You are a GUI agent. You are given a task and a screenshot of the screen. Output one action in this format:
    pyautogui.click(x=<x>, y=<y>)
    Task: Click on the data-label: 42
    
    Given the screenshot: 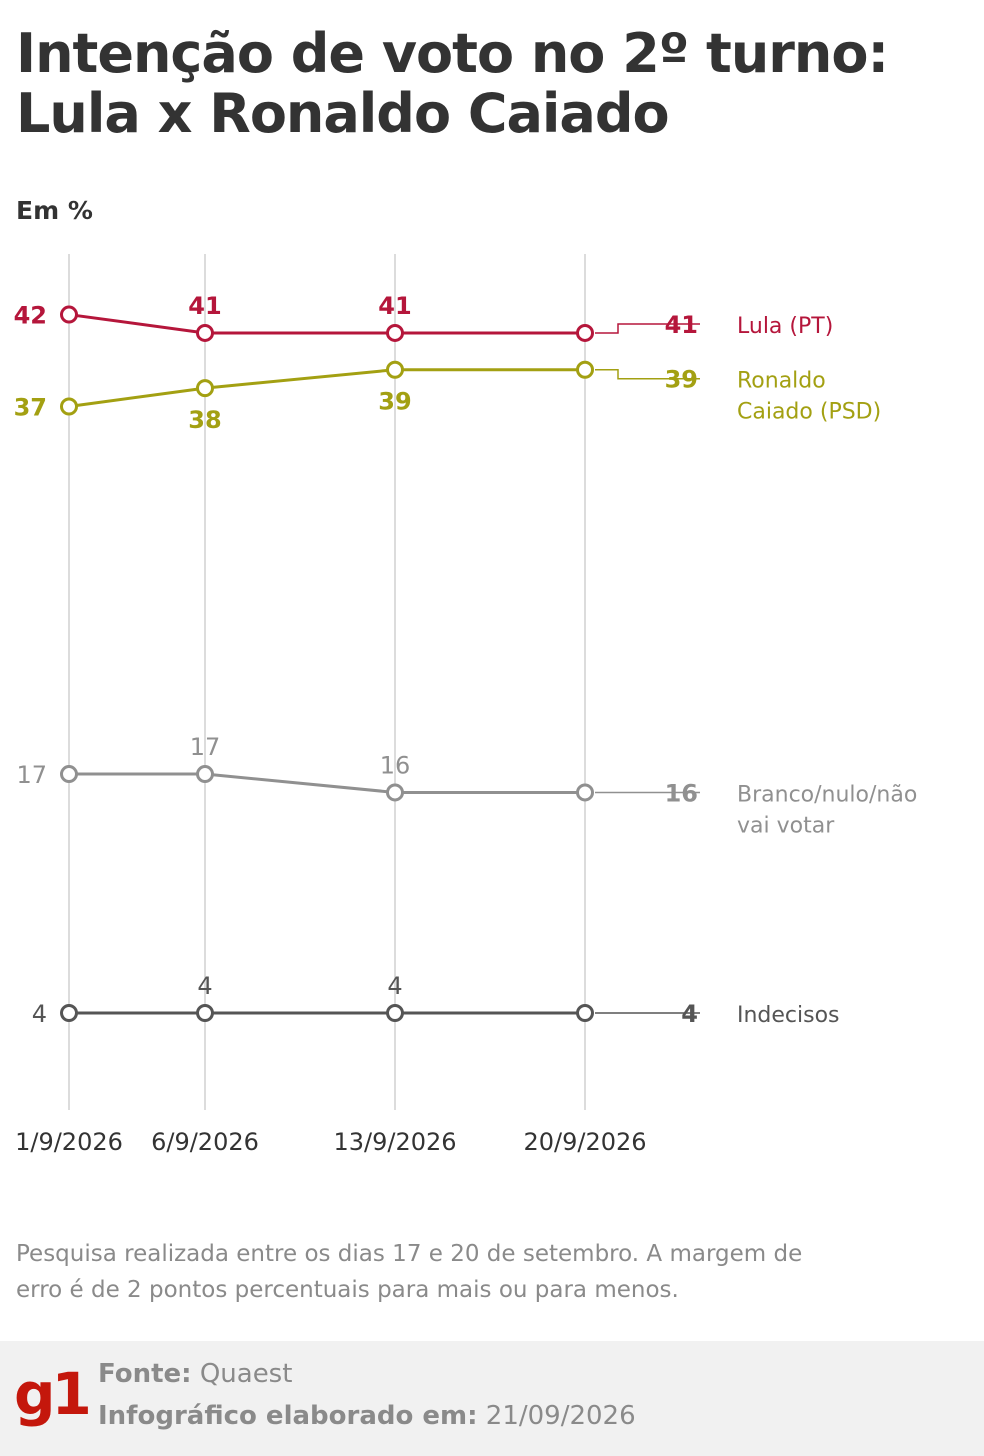 What is the action you would take?
    pyautogui.click(x=30, y=316)
    